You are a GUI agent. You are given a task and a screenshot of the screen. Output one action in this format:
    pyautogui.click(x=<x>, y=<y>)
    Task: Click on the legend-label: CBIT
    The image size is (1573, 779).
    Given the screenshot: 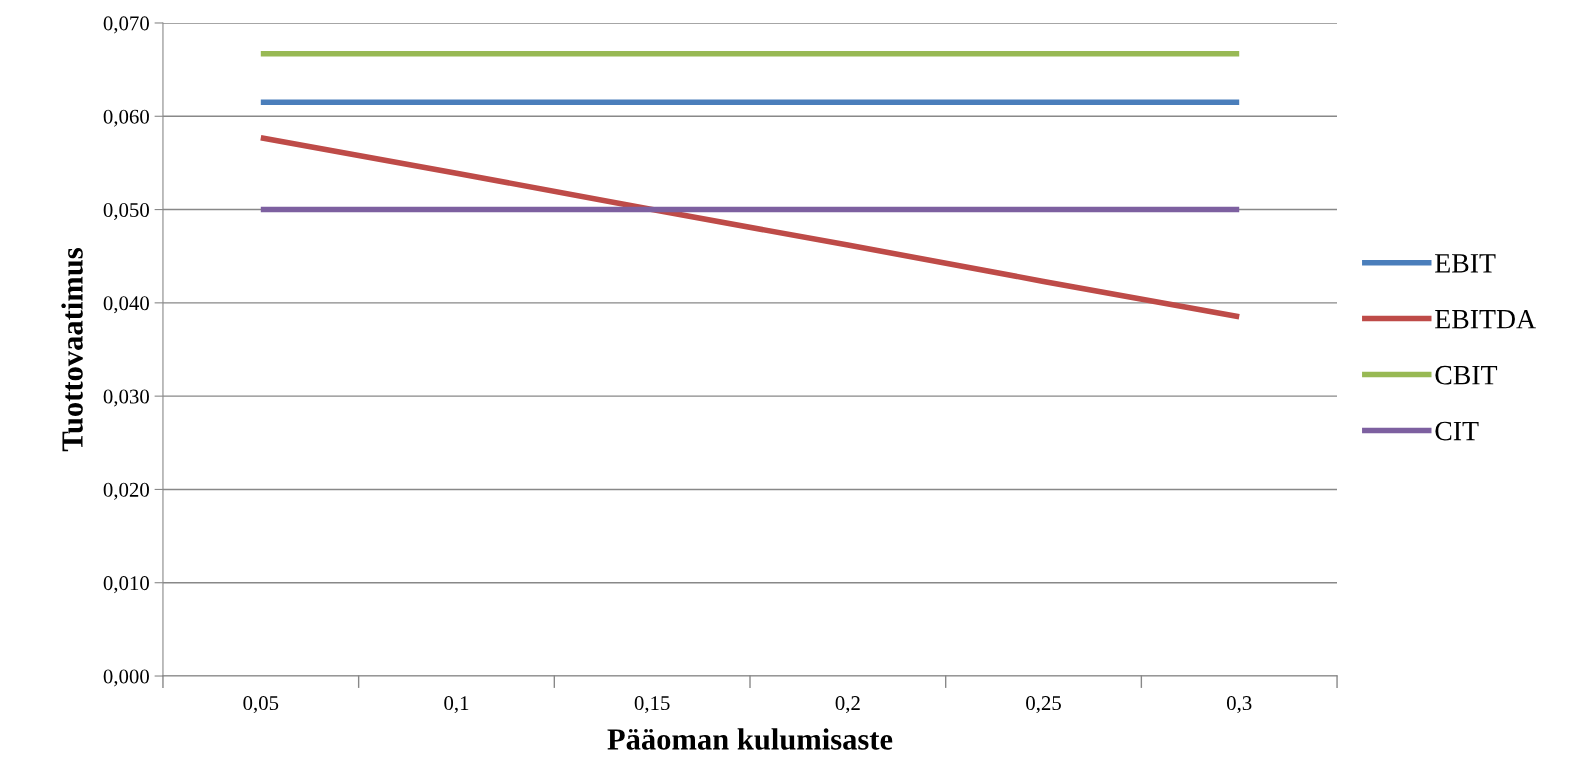 What is the action you would take?
    pyautogui.click(x=1466, y=375)
    